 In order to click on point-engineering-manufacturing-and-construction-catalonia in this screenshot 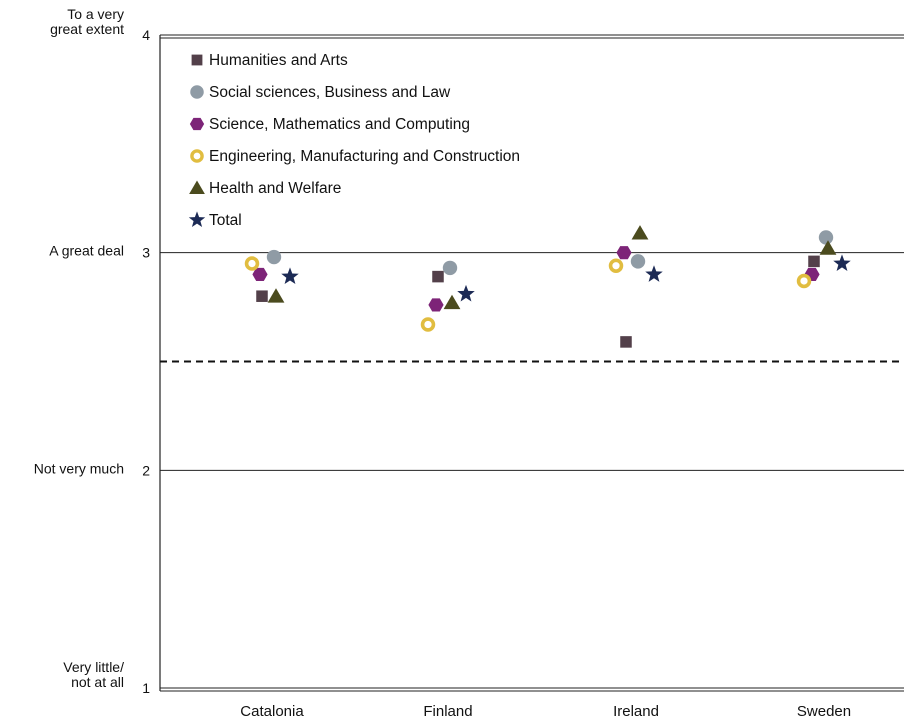, I will do `click(252, 263)`.